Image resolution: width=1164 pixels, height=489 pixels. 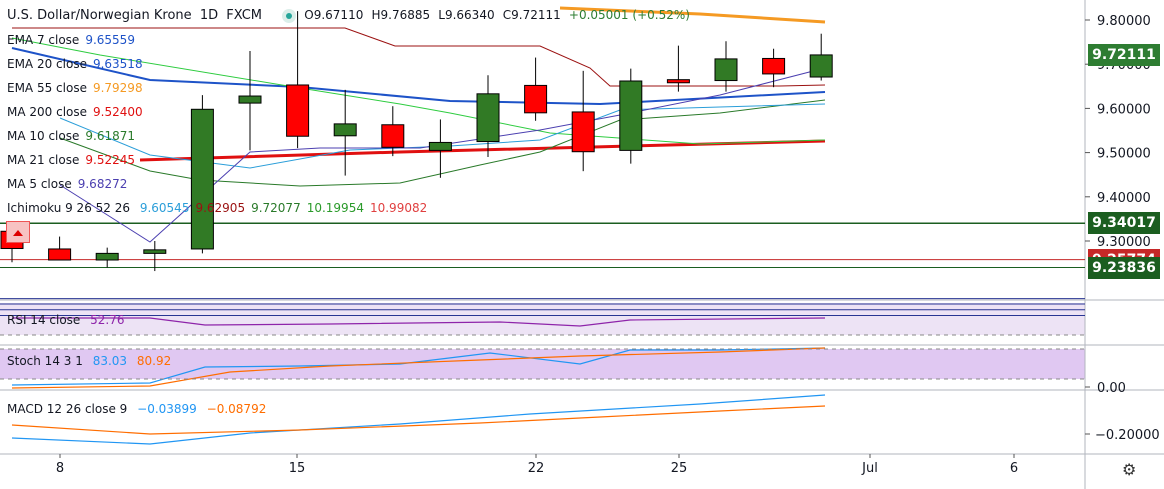 What do you see at coordinates (869, 468) in the screenshot?
I see `time-label: Jul` at bounding box center [869, 468].